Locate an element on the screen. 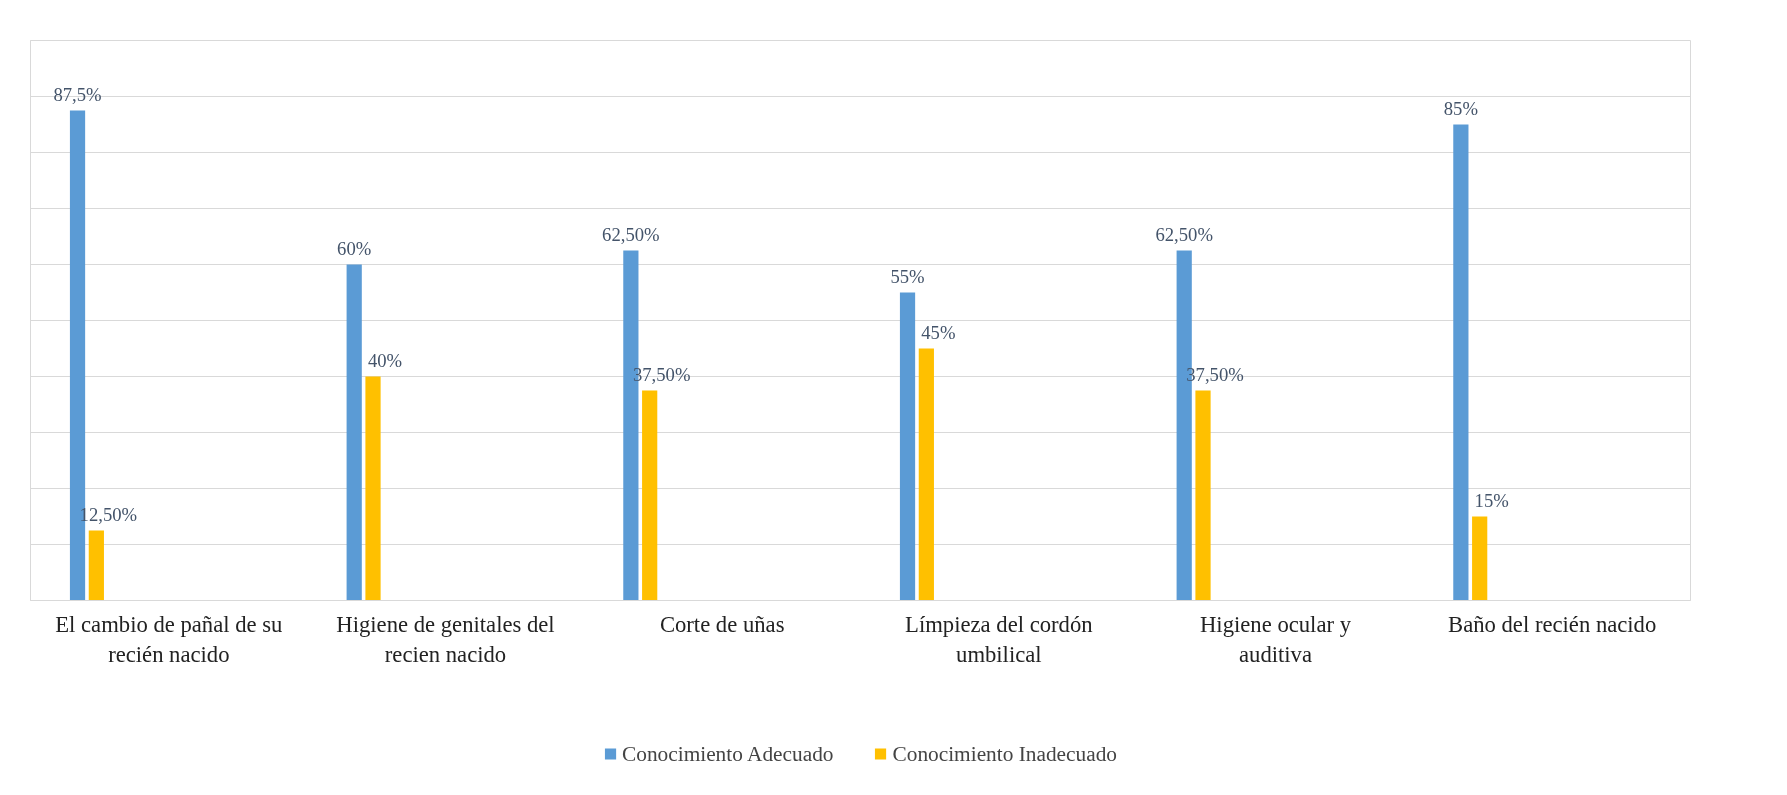 This screenshot has height=795, width=1787. data-label: 55% is located at coordinates (907, 276).